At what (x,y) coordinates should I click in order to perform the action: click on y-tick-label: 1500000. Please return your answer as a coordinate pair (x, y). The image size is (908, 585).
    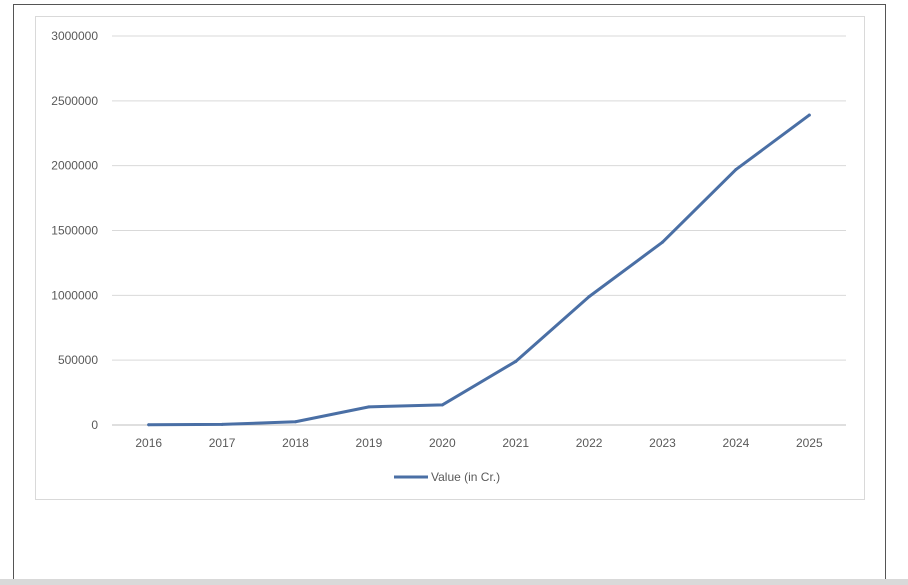
    Looking at the image, I should click on (74, 231).